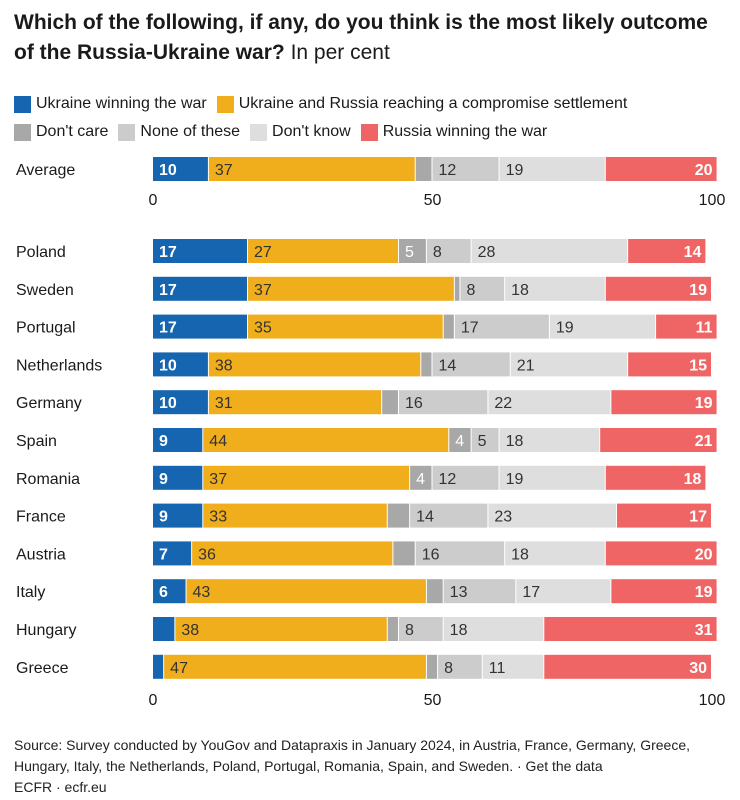 Image resolution: width=740 pixels, height=800 pixels. I want to click on data-label: 47, so click(179, 668).